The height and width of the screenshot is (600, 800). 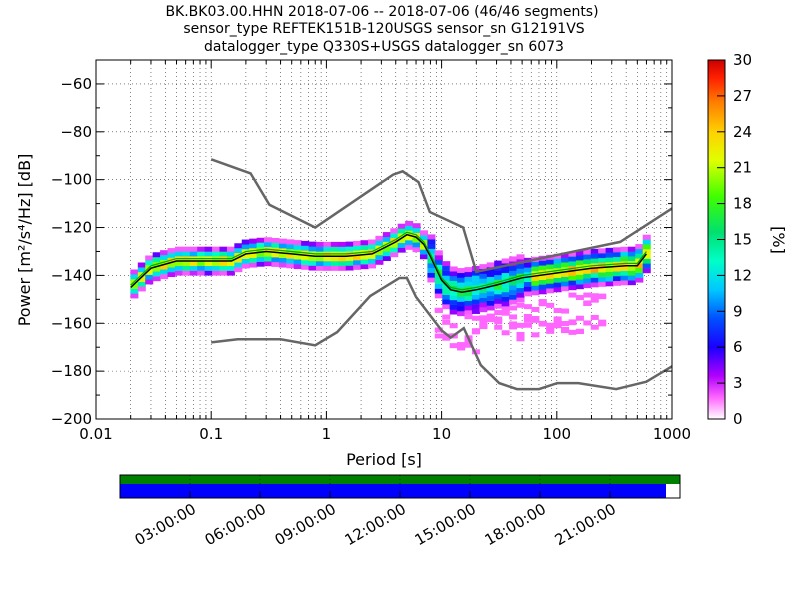 What do you see at coordinates (742, 132) in the screenshot?
I see `colorbar-tick-label: 24` at bounding box center [742, 132].